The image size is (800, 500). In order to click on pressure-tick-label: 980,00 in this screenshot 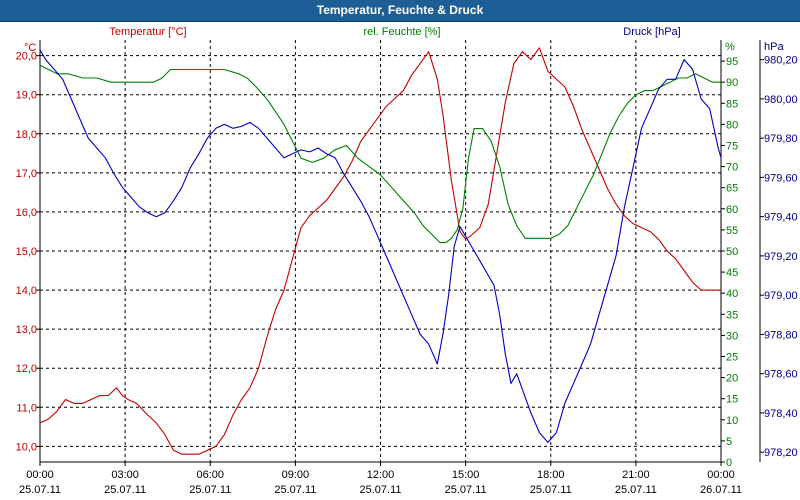, I will do `click(781, 100)`.